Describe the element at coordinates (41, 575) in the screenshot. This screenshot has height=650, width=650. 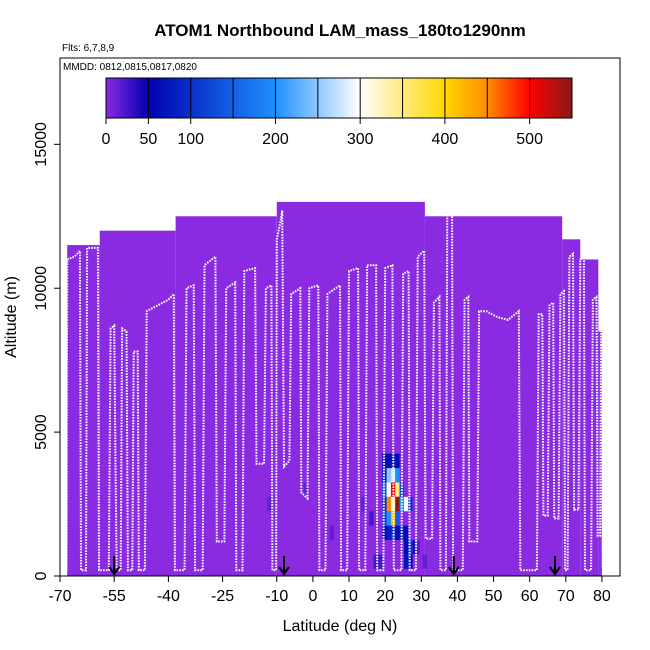
I see `y-tick-label: 0` at that location.